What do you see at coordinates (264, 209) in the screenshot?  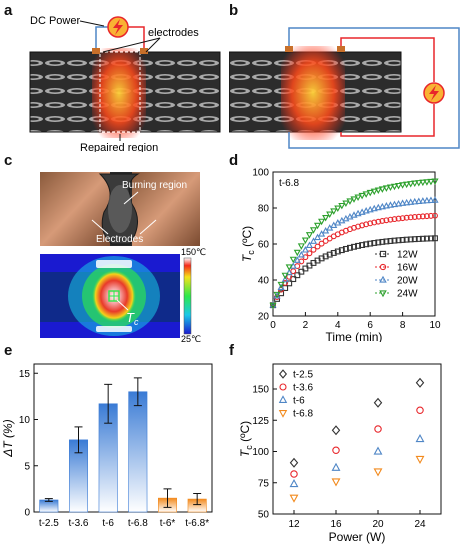 I see `y-tick-label: 80` at bounding box center [264, 209].